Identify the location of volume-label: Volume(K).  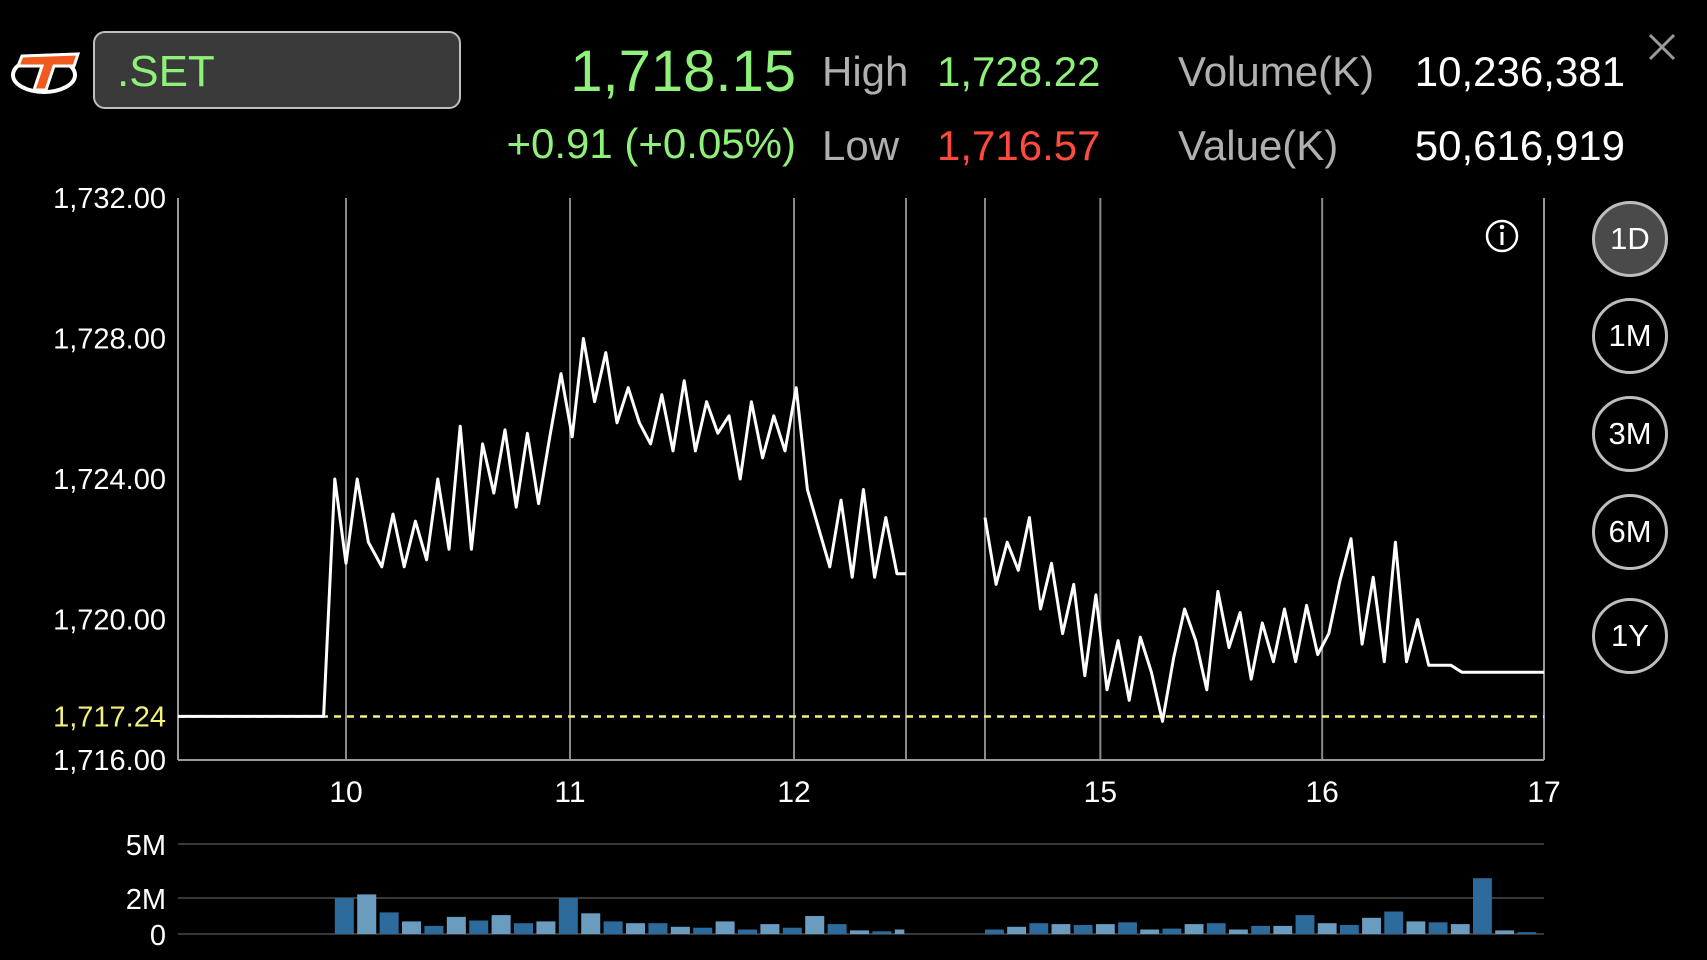
(1276, 71).